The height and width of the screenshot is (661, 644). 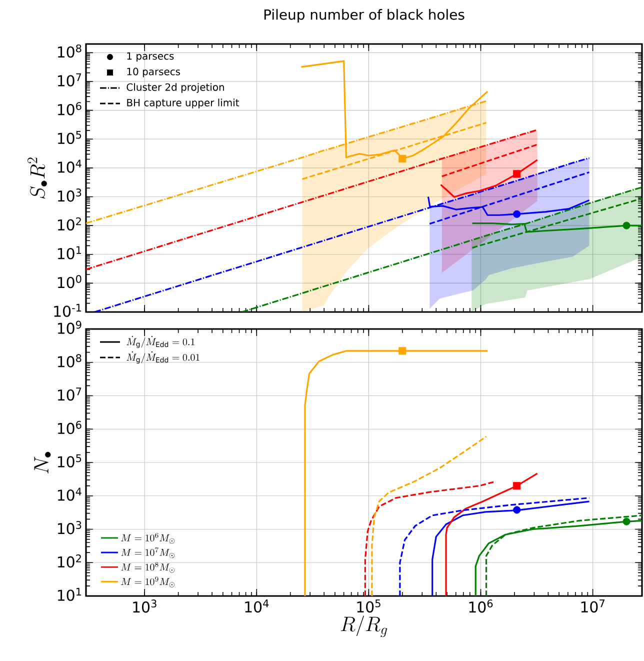 I want to click on annotation: 1 parsecs, so click(x=150, y=57).